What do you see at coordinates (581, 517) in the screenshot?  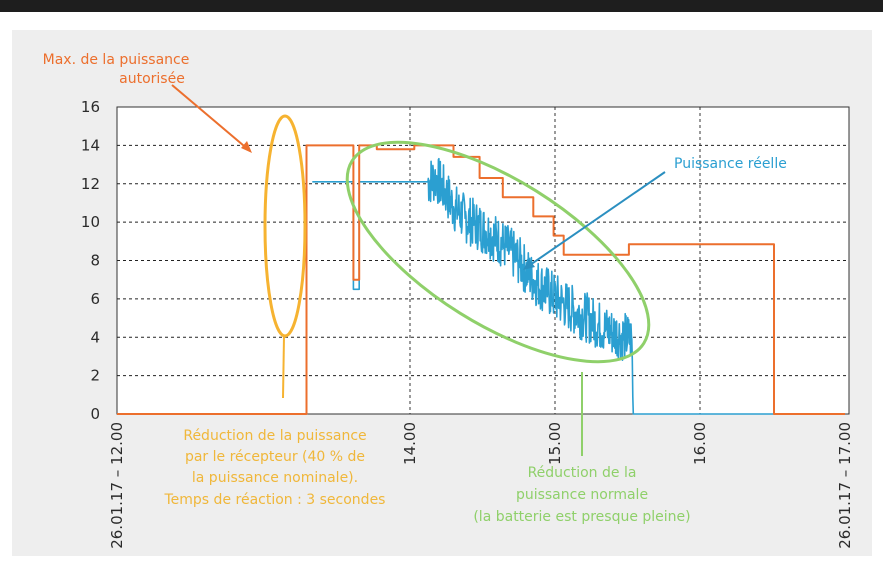 I see `anno-normal-line3: (la batterie est presque pleine)` at bounding box center [581, 517].